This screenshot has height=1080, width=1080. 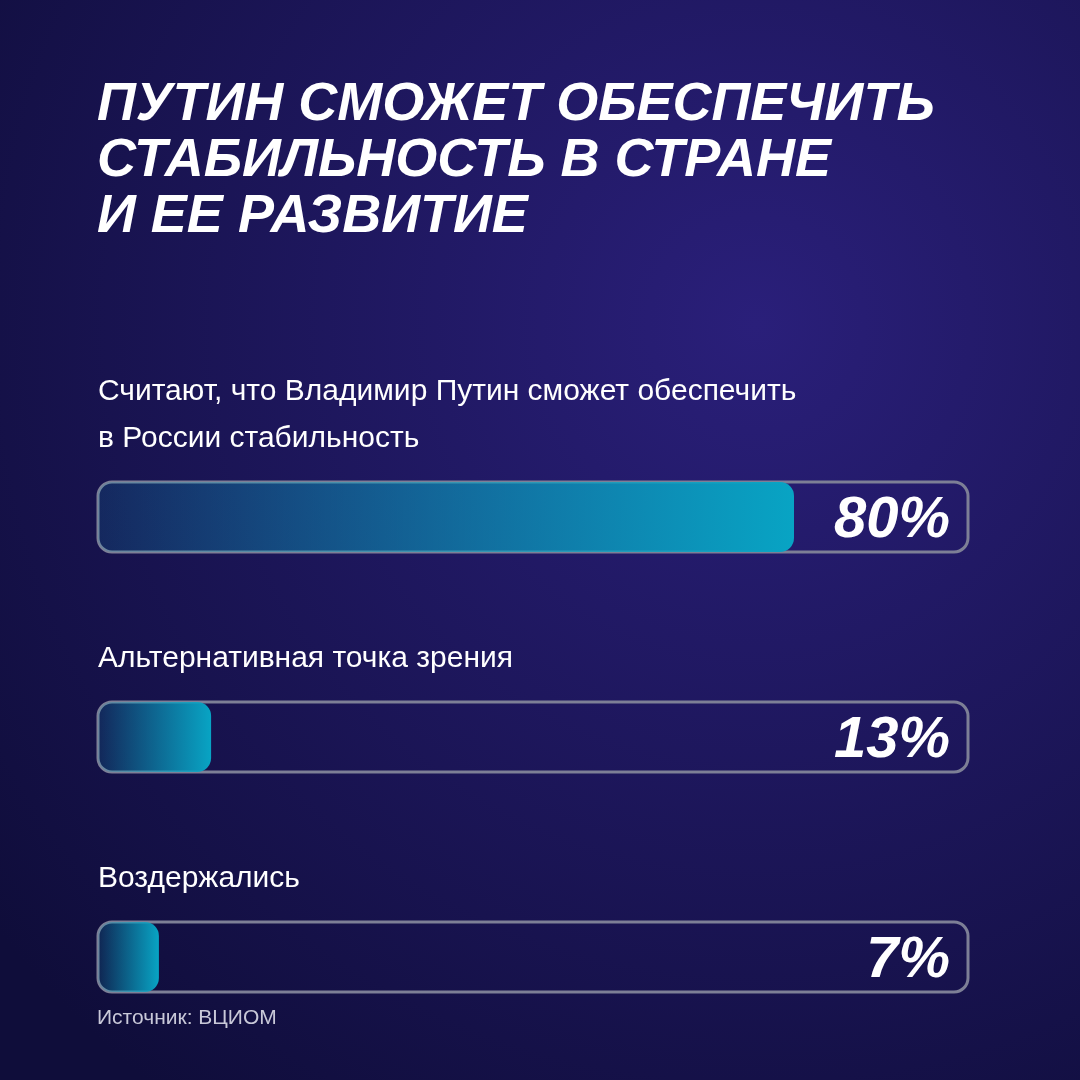 I want to click on data-label: 7%, so click(x=908, y=956).